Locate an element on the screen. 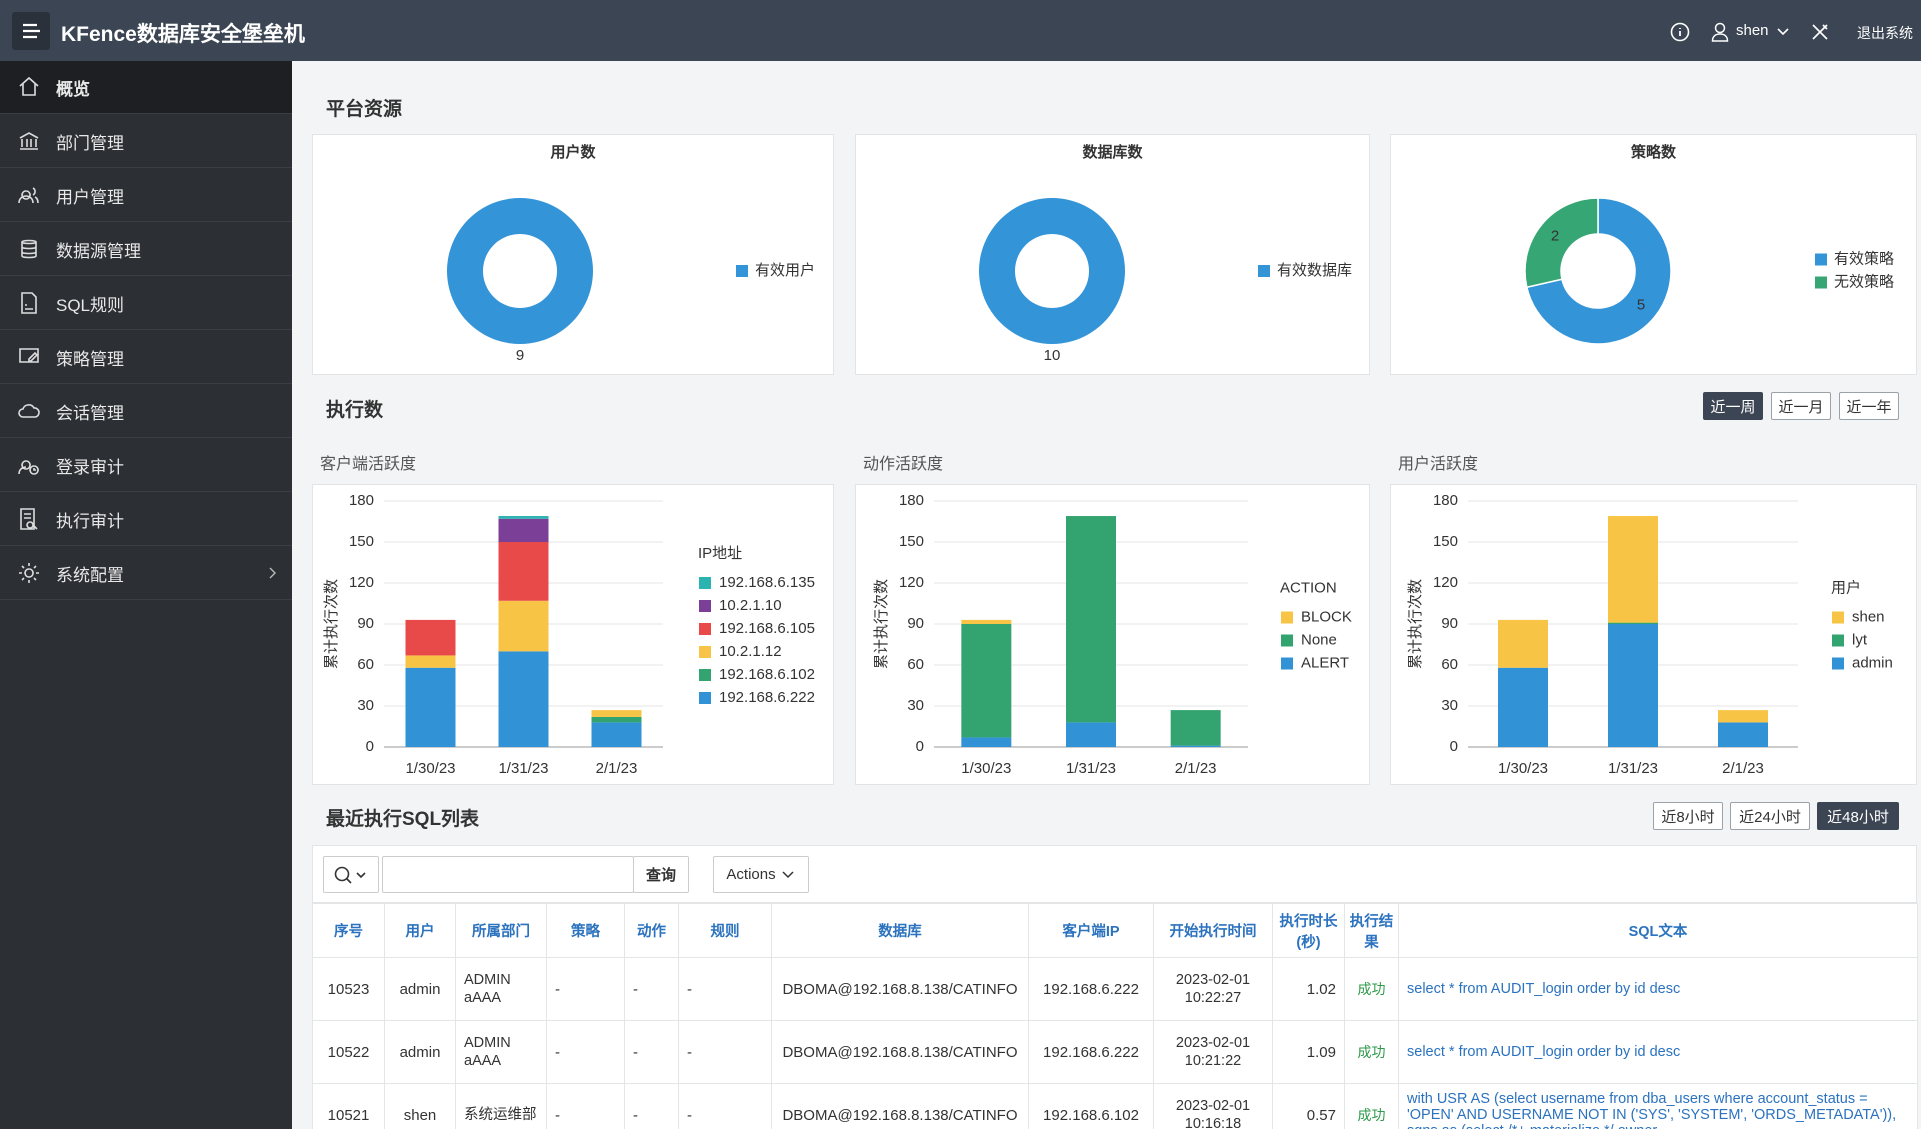 The image size is (1921, 1129). nav-item: 用户管理 is located at coordinates (146, 195).